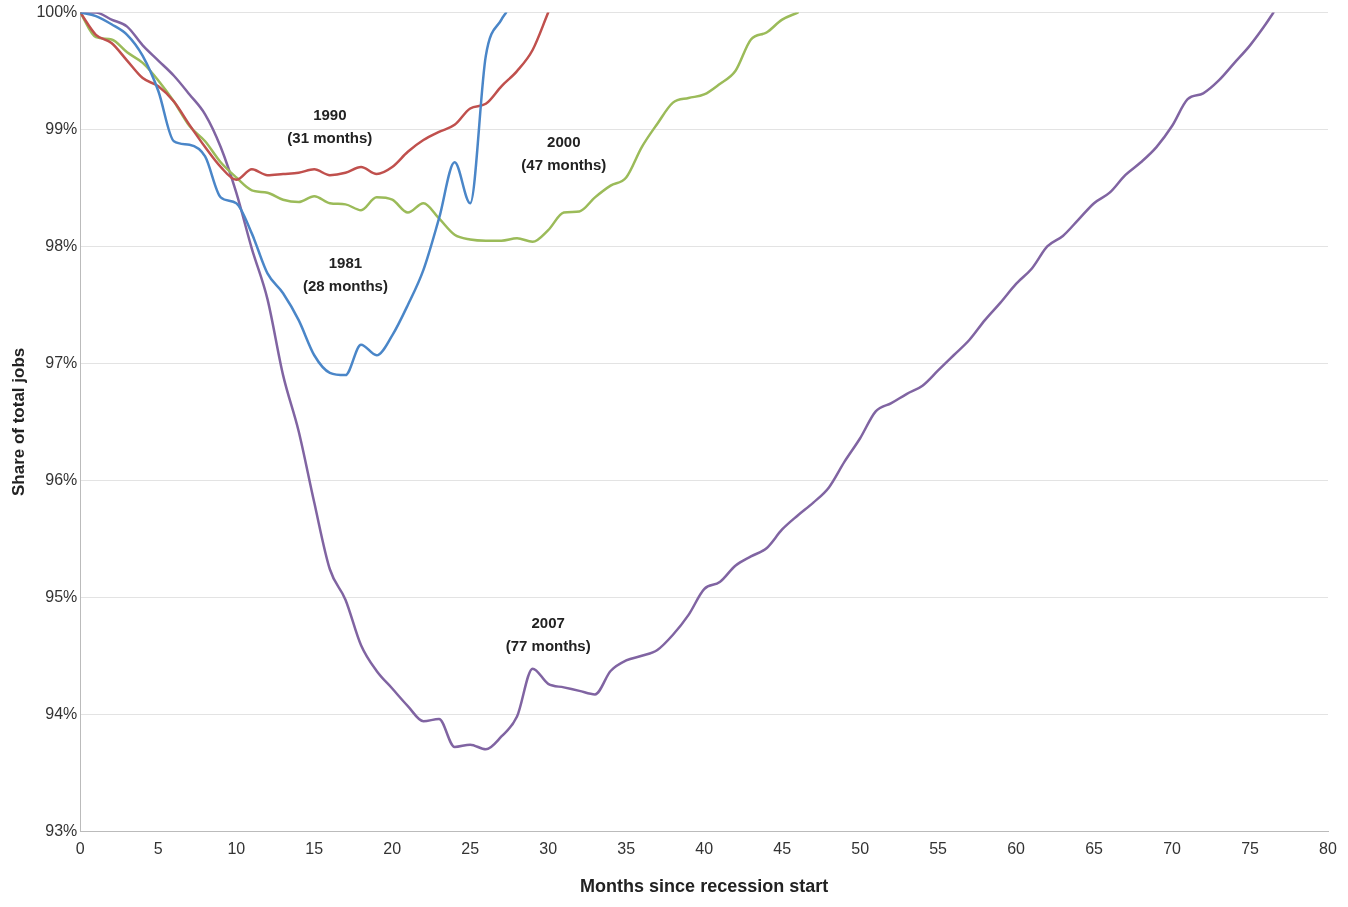  What do you see at coordinates (314, 849) in the screenshot?
I see `x-tick-label: 15` at bounding box center [314, 849].